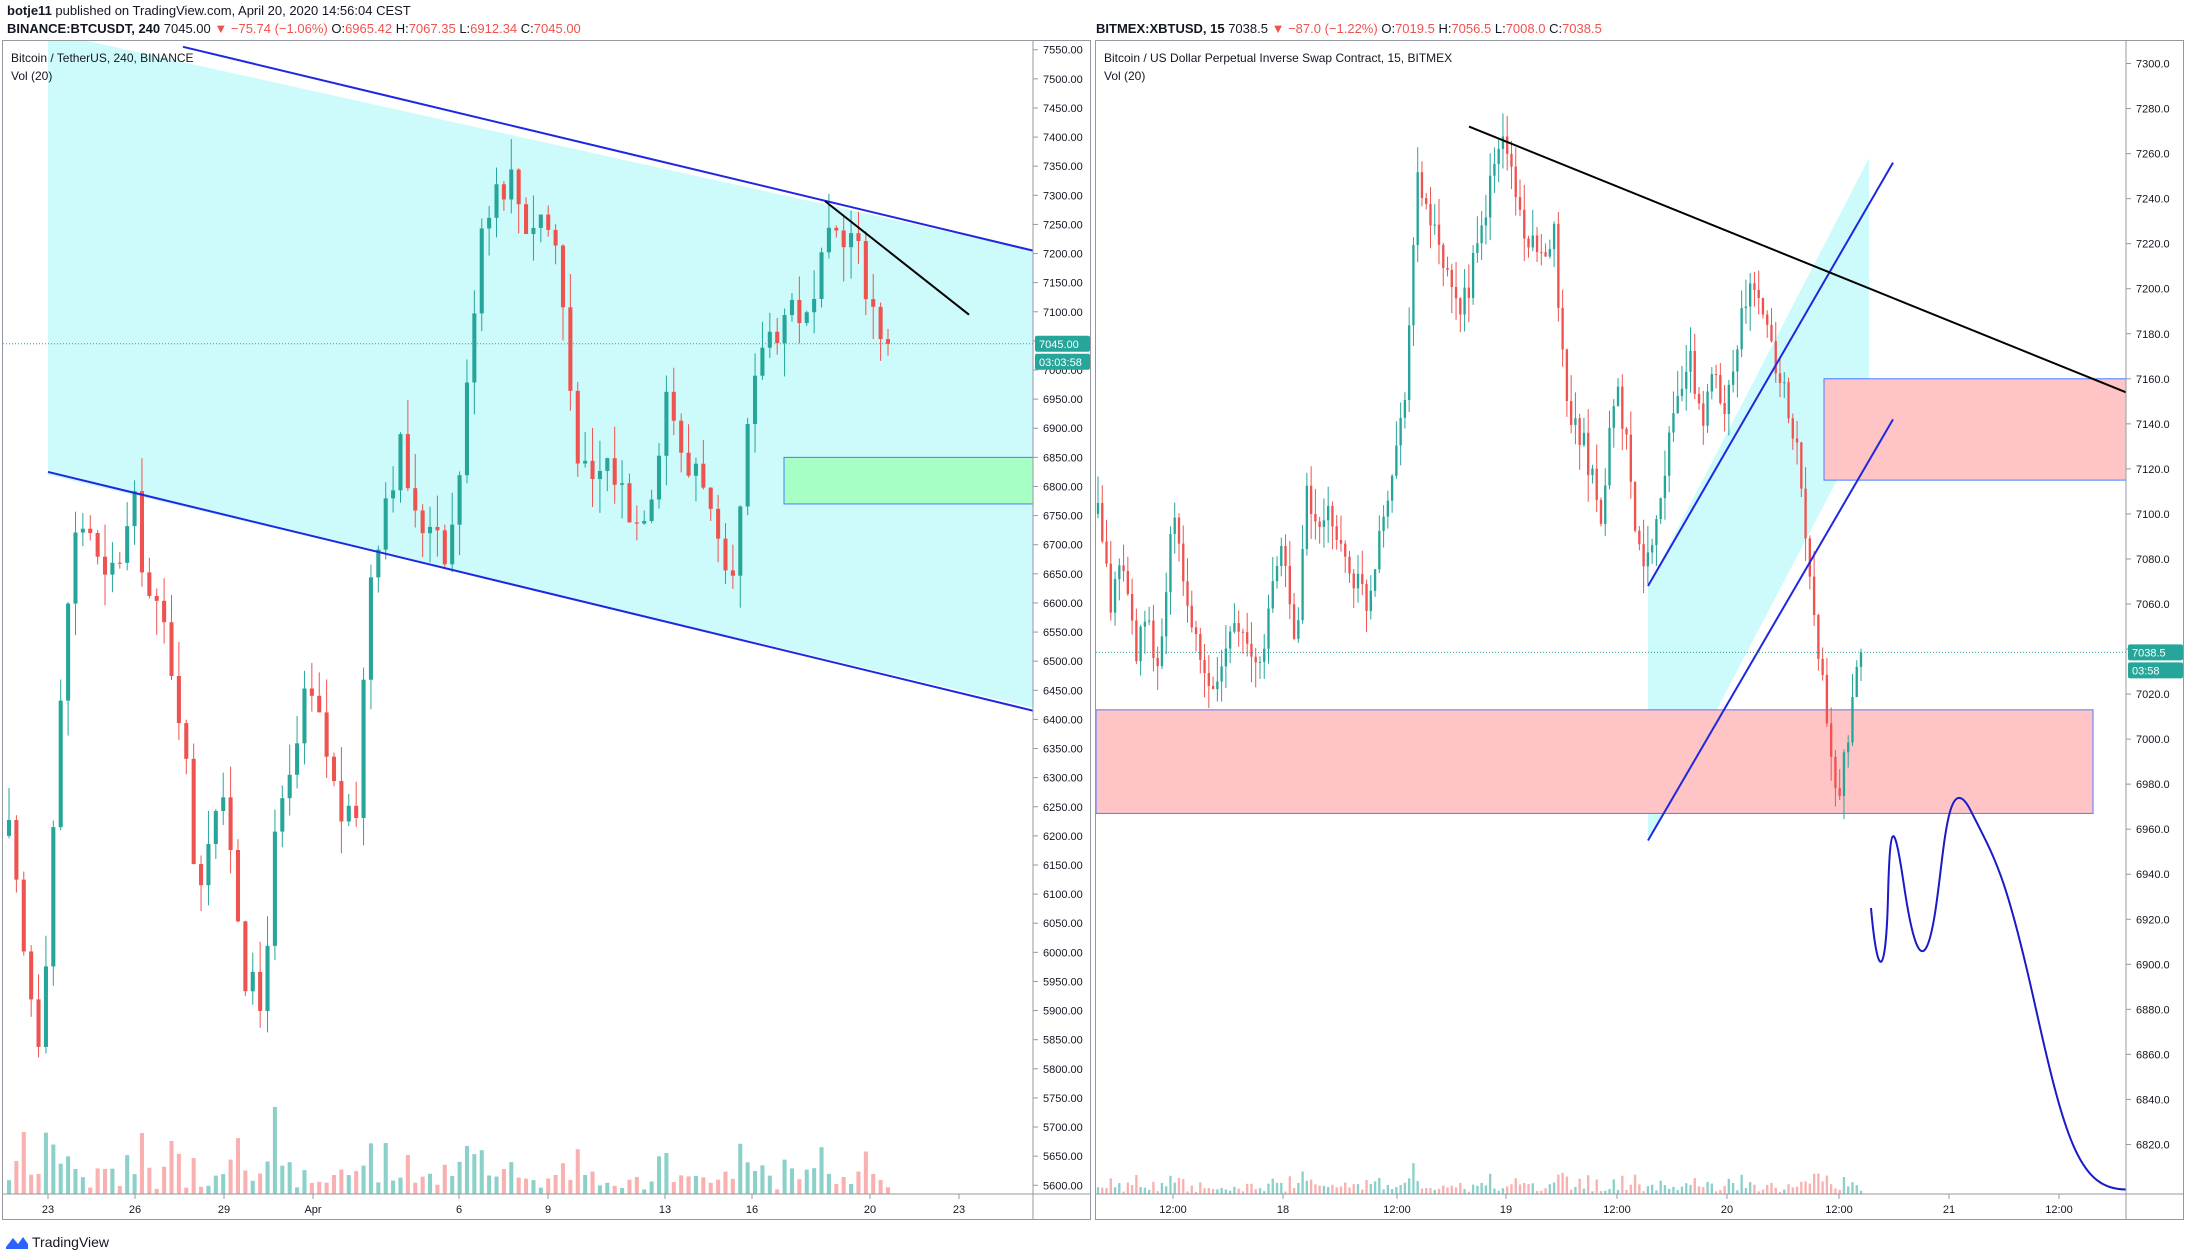  I want to click on y-tick-label: 6900.0, so click(2153, 965).